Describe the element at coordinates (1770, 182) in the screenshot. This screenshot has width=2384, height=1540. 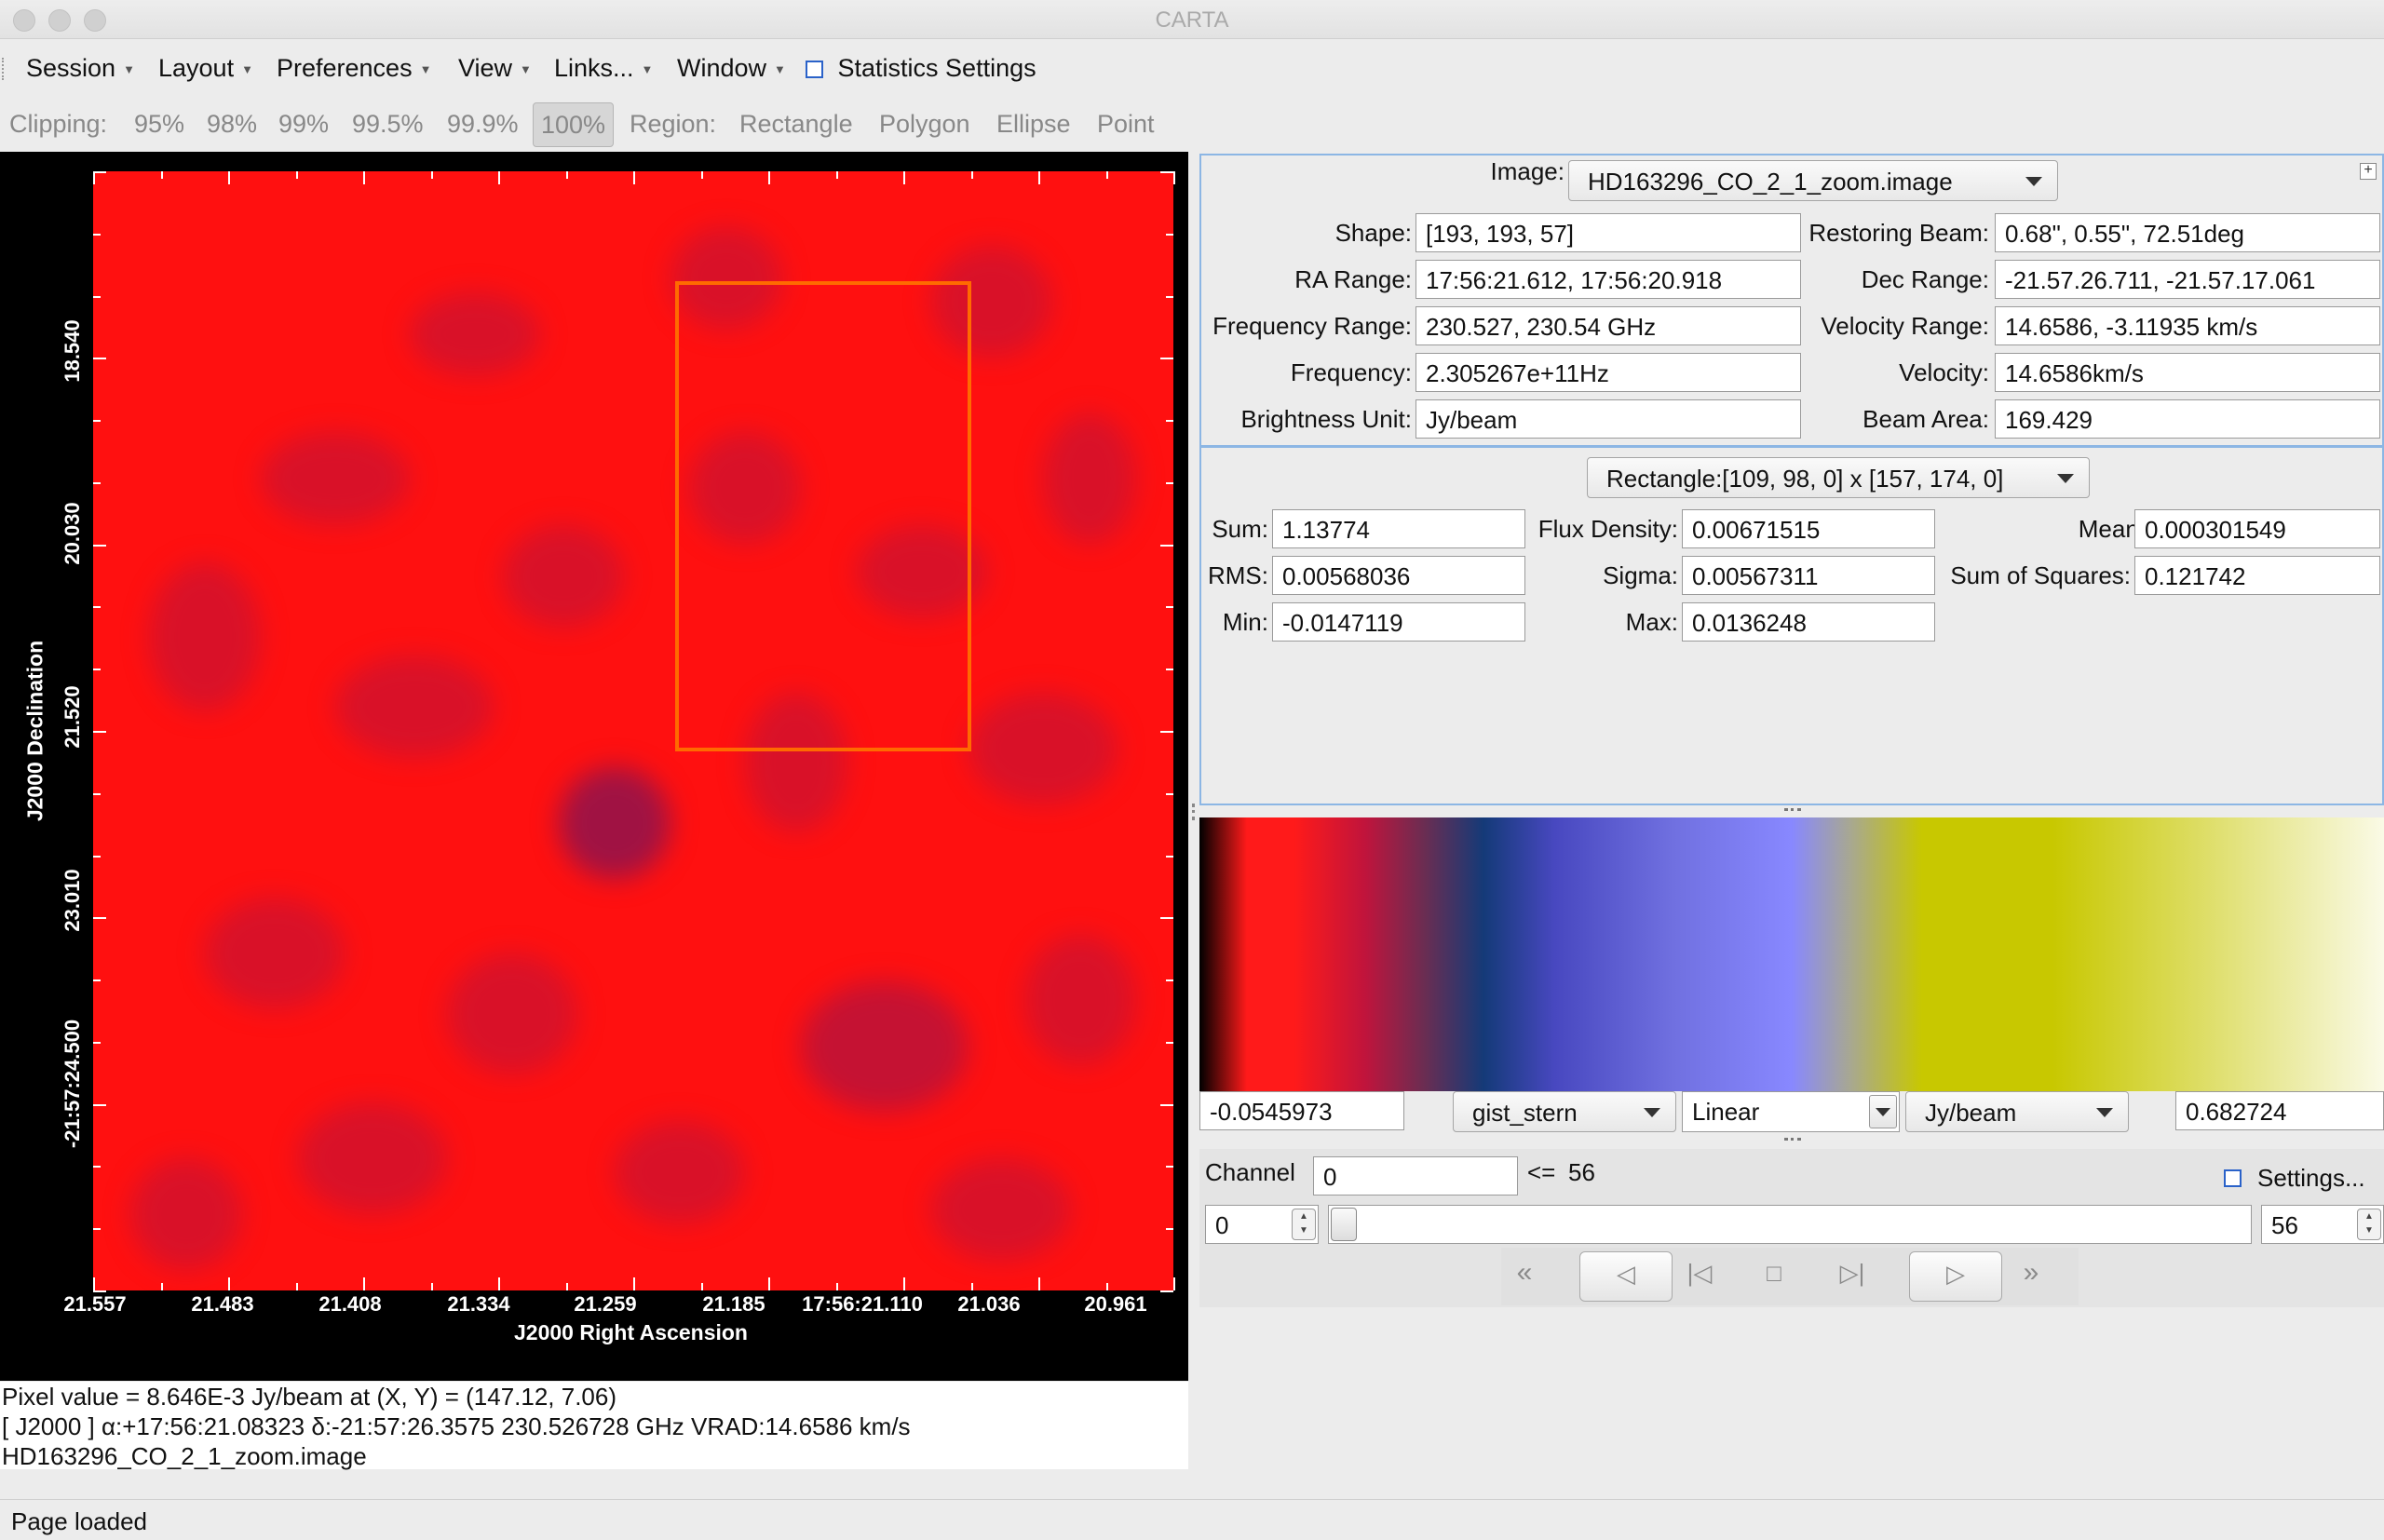
I see `image-select-value: HD163296_CO_2_1_zoom.image` at that location.